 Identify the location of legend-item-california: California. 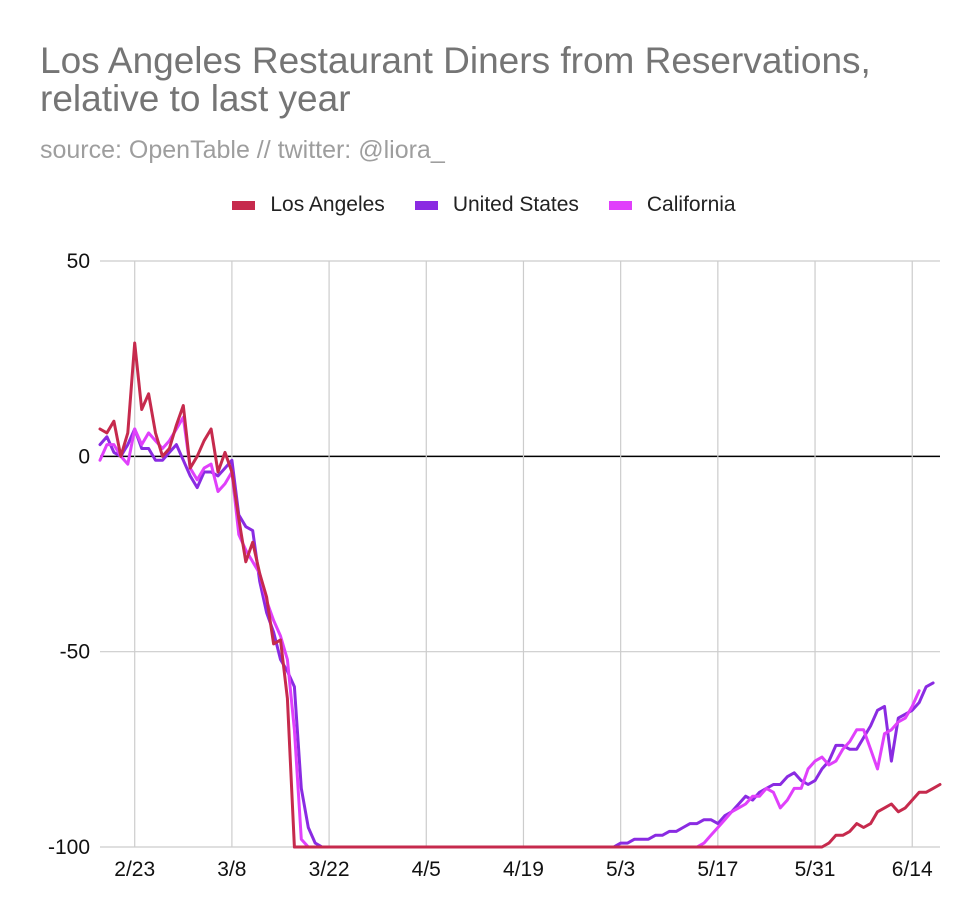
(672, 205).